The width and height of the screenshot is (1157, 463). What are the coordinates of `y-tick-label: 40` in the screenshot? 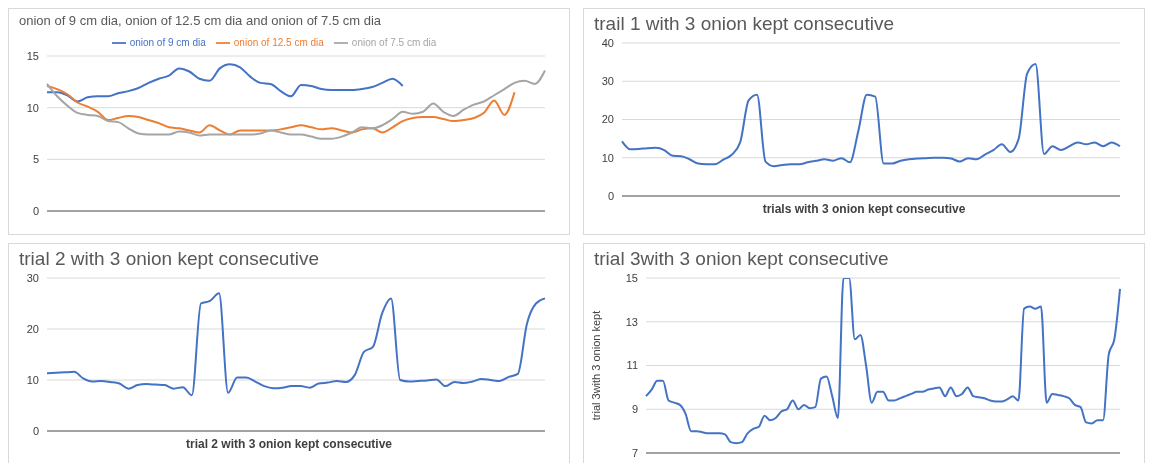 It's located at (607, 42).